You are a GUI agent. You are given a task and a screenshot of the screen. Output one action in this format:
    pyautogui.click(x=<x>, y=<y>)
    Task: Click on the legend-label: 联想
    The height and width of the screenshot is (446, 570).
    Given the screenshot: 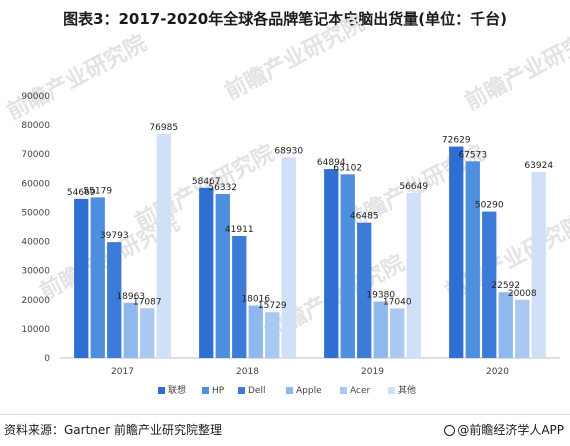 What is the action you would take?
    pyautogui.click(x=177, y=390)
    